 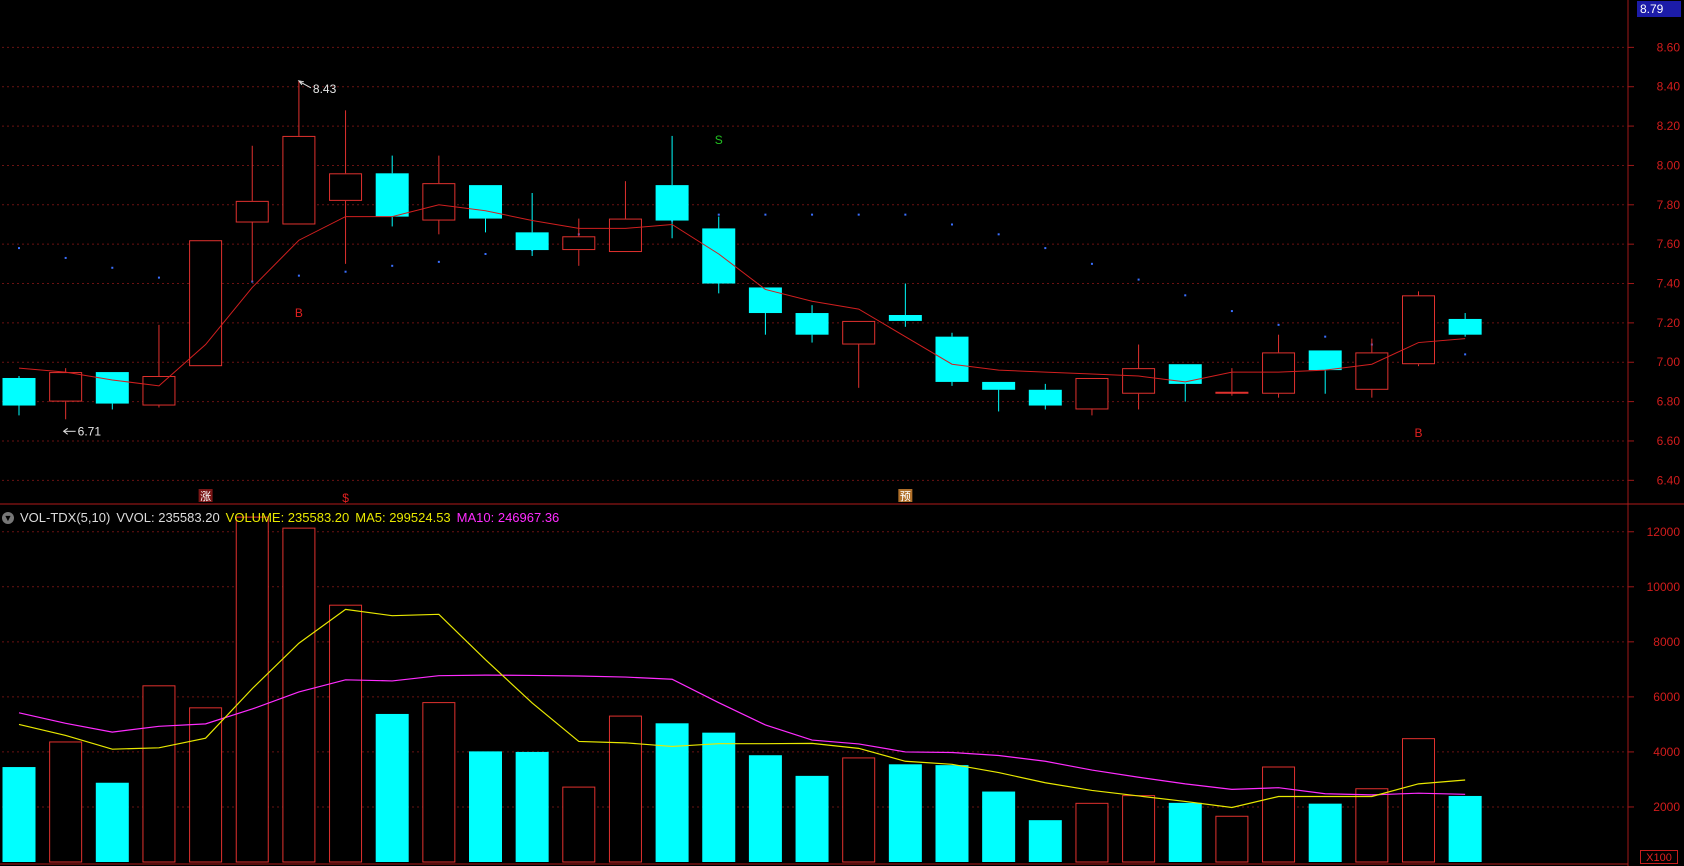 I want to click on low-price-label: 6.71, so click(x=90, y=431).